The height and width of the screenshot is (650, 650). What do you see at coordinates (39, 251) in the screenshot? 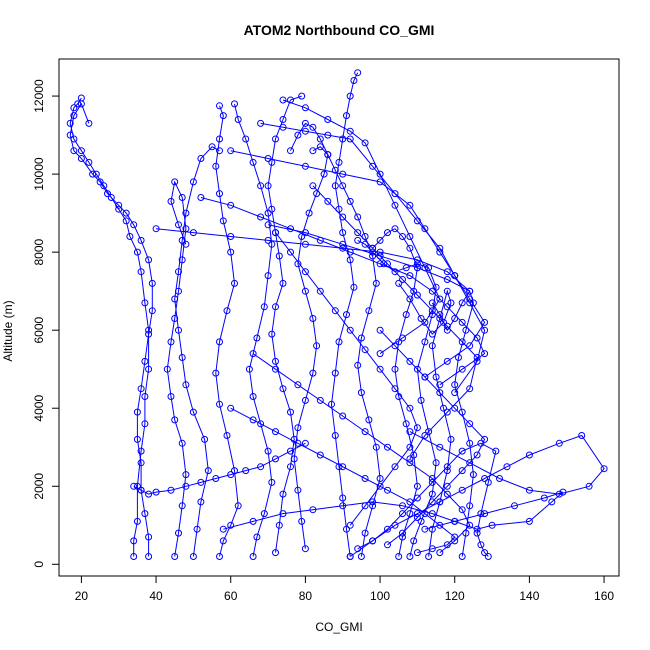
I see `y-tick-label: 8000` at bounding box center [39, 251].